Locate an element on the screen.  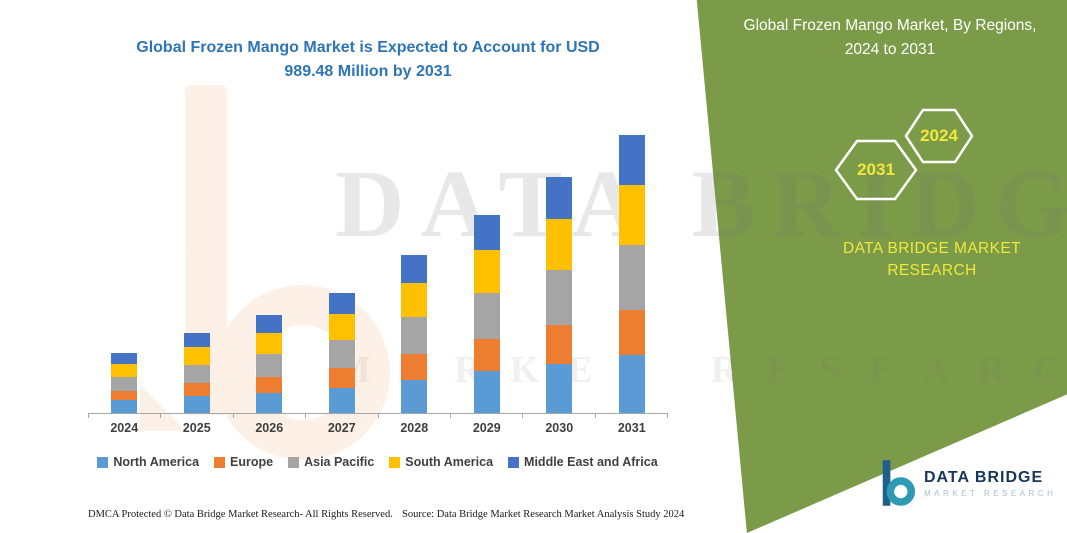
stacked-bar-2027 is located at coordinates (341, 352).